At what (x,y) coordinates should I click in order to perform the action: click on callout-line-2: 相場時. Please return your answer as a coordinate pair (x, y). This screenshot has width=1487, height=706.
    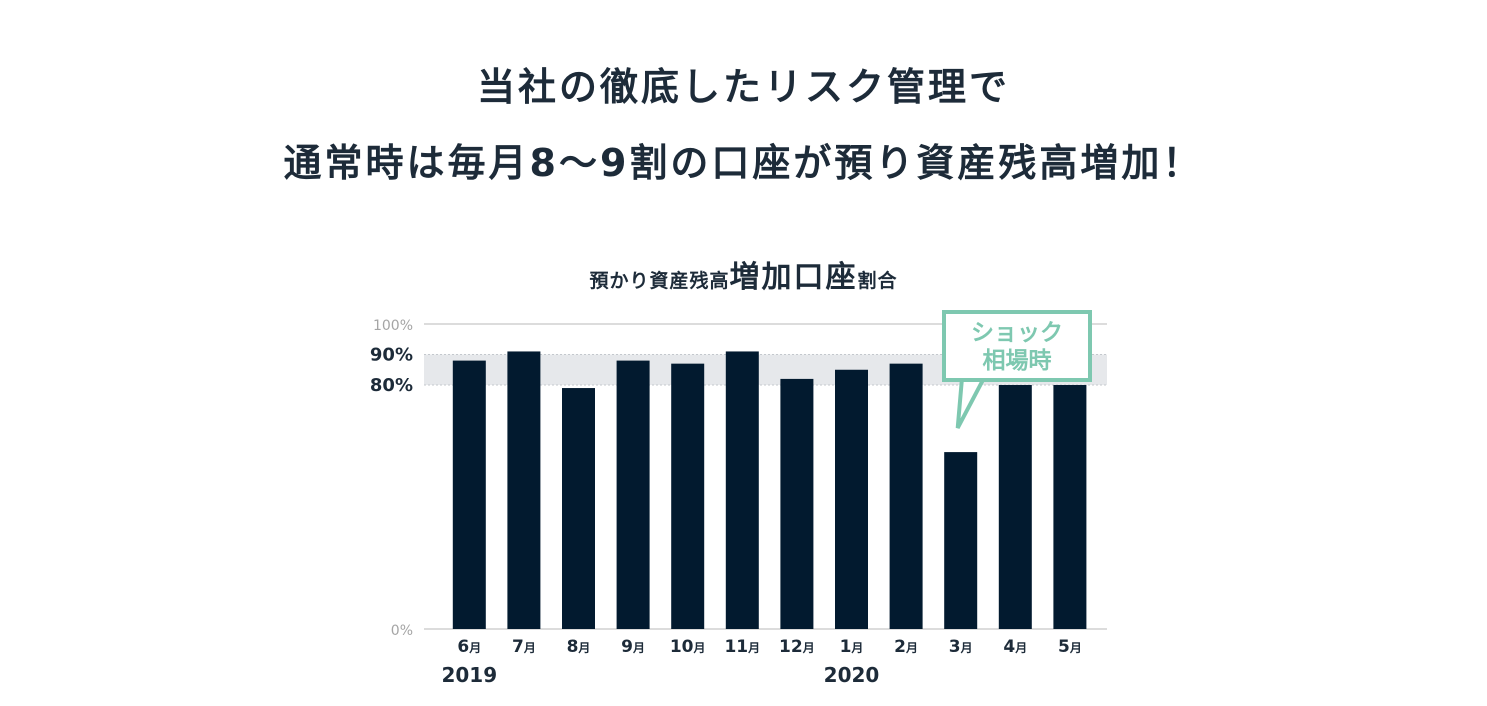
    Looking at the image, I should click on (1017, 361).